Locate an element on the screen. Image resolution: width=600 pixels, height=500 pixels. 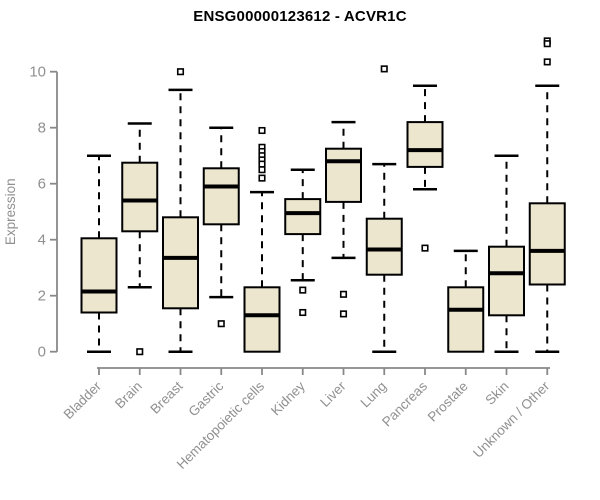
y-tick-label: 10 is located at coordinates (37, 72).